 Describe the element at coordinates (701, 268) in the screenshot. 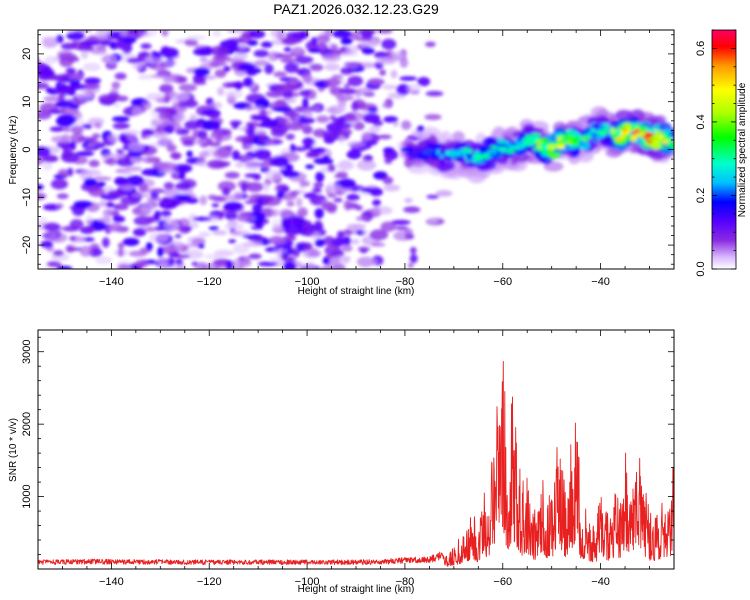

I see `colorbar-tick-label: 0.0` at that location.